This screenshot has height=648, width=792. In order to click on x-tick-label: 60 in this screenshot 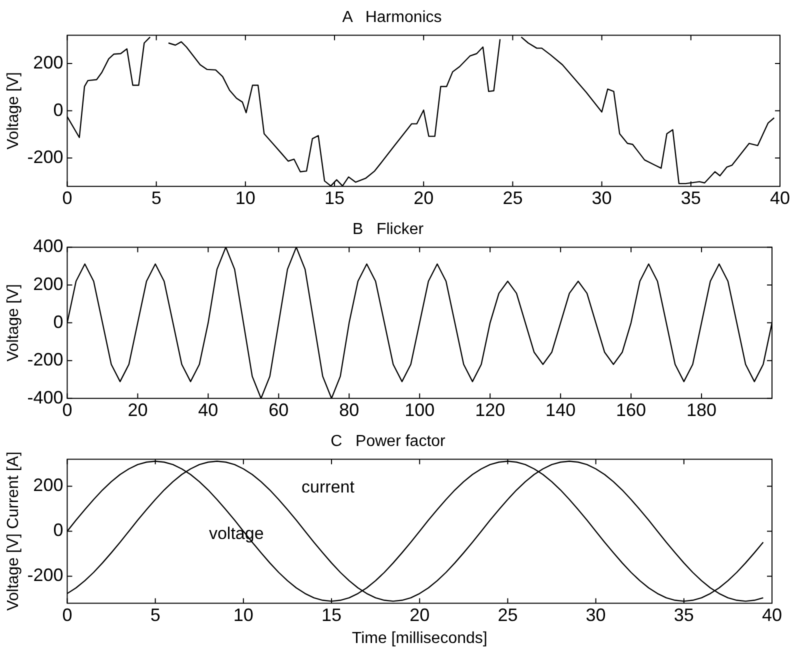, I will do `click(278, 410)`.